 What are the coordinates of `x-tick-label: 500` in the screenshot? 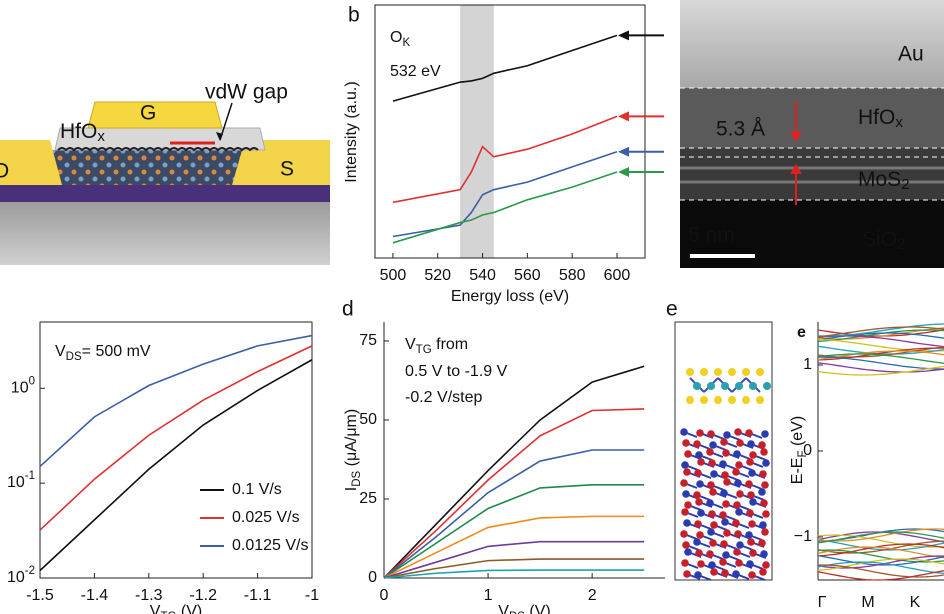 It's located at (393, 275).